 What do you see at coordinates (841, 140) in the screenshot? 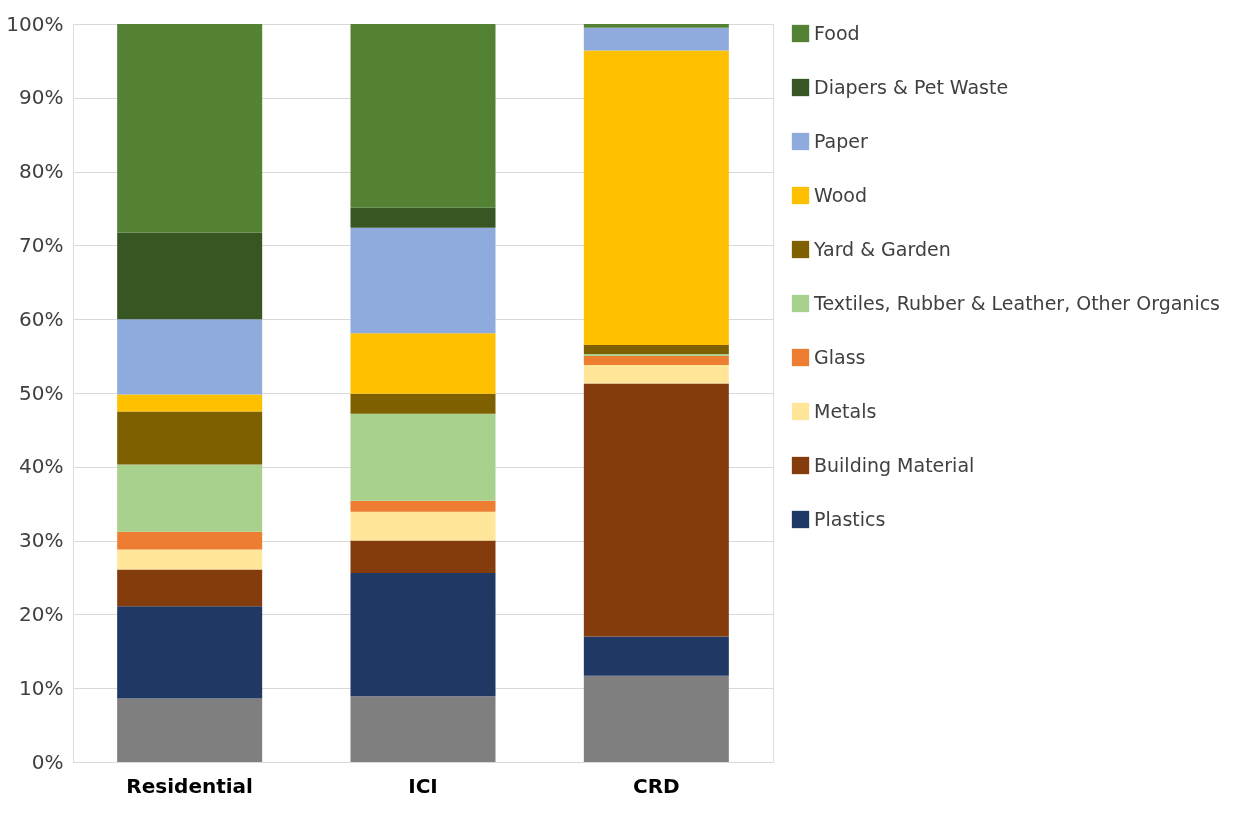
I see `legend-label: Paper` at bounding box center [841, 140].